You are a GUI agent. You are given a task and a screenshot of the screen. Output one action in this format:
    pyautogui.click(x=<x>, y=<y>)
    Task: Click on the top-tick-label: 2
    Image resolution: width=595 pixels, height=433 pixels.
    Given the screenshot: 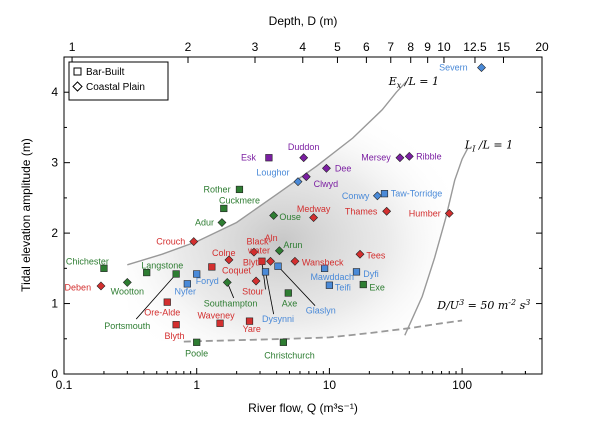 What is the action you would take?
    pyautogui.click(x=188, y=47)
    